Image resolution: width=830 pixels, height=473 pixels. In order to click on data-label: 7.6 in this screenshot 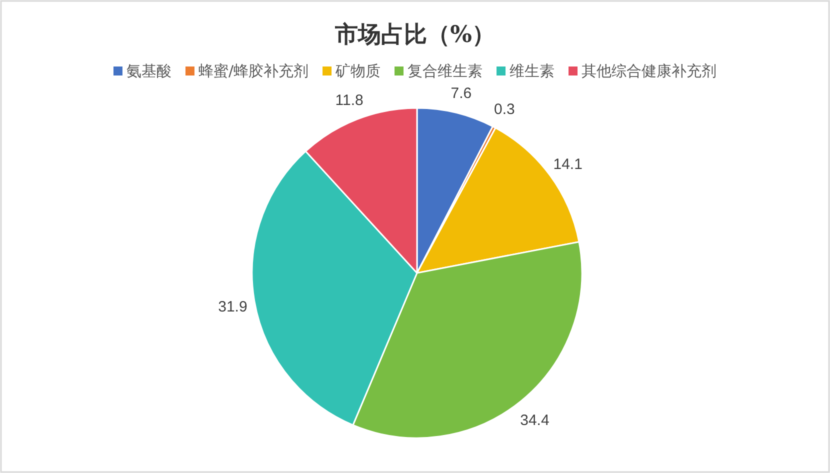, I will do `click(461, 93)`.